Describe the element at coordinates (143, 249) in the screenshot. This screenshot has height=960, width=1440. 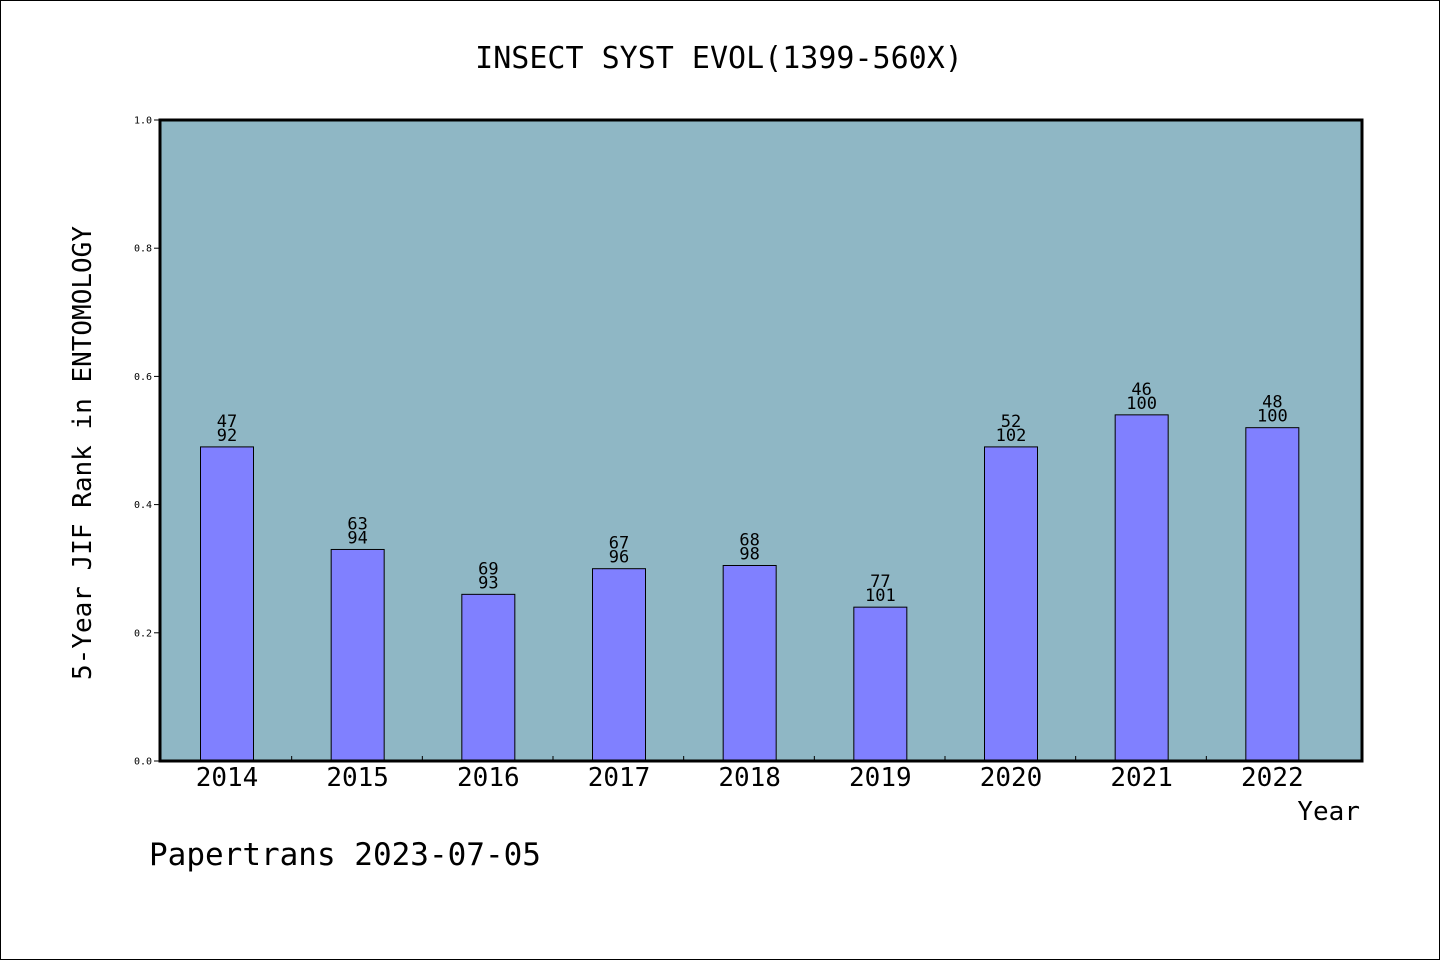
I see `y-tick-label: 0.8` at that location.